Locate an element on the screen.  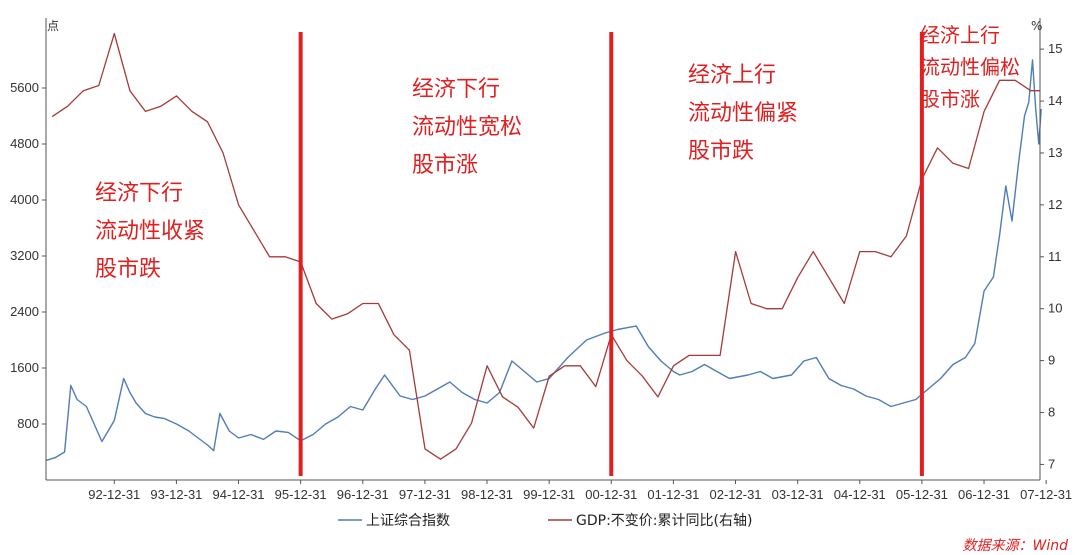
x-tick-label: 02-12-31 is located at coordinates (736, 494).